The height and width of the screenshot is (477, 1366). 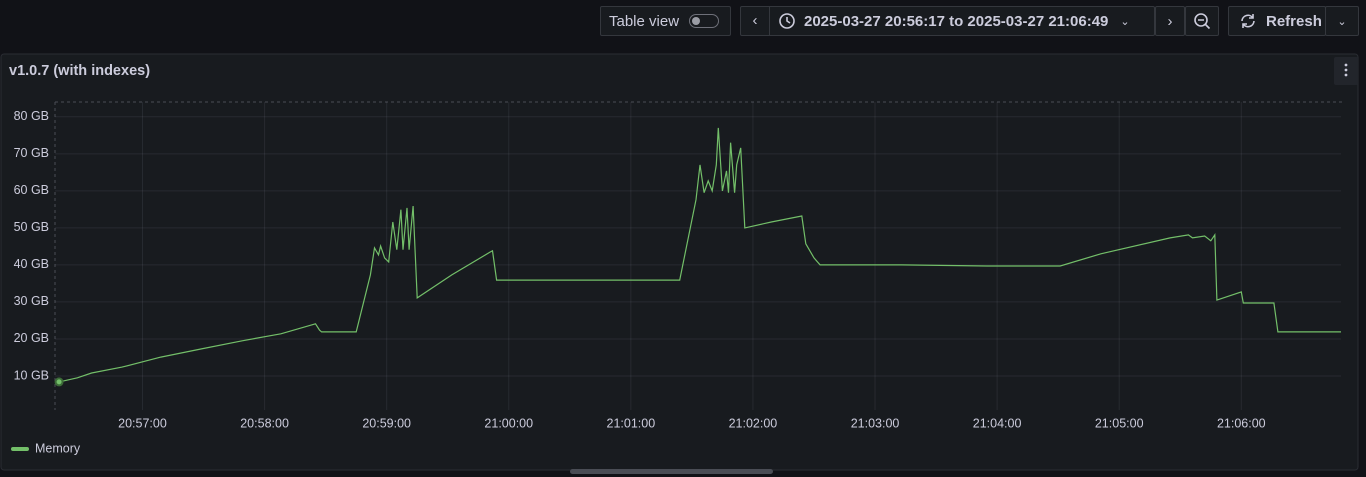 I want to click on y-tick-label: 60 GB, so click(x=31, y=190).